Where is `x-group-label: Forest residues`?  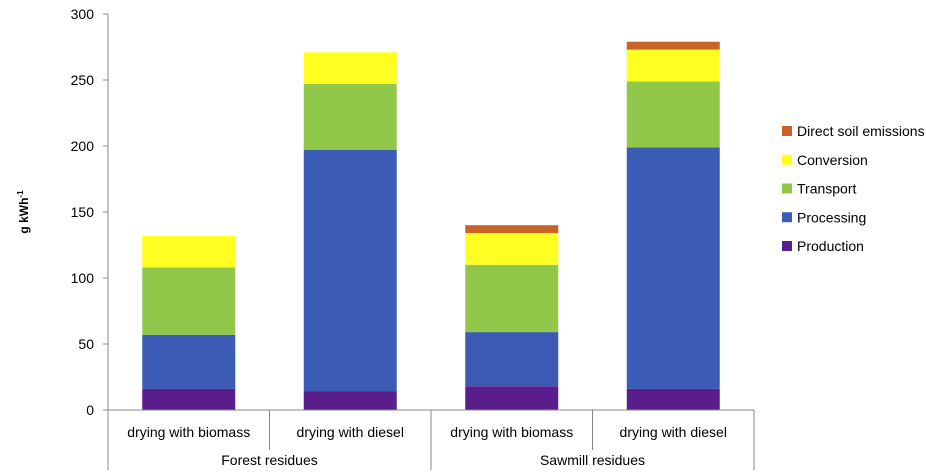
x-group-label: Forest residues is located at coordinates (269, 460).